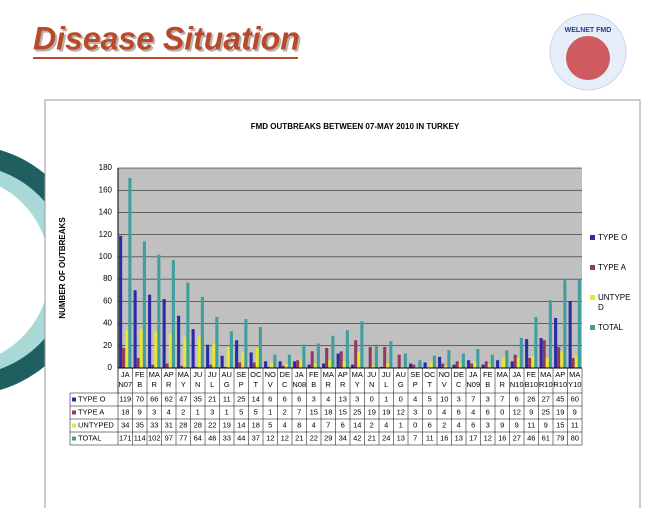 This screenshot has height=508, width=650. What do you see at coordinates (106, 212) in the screenshot?
I see `y-tick-label: 140` at bounding box center [106, 212].